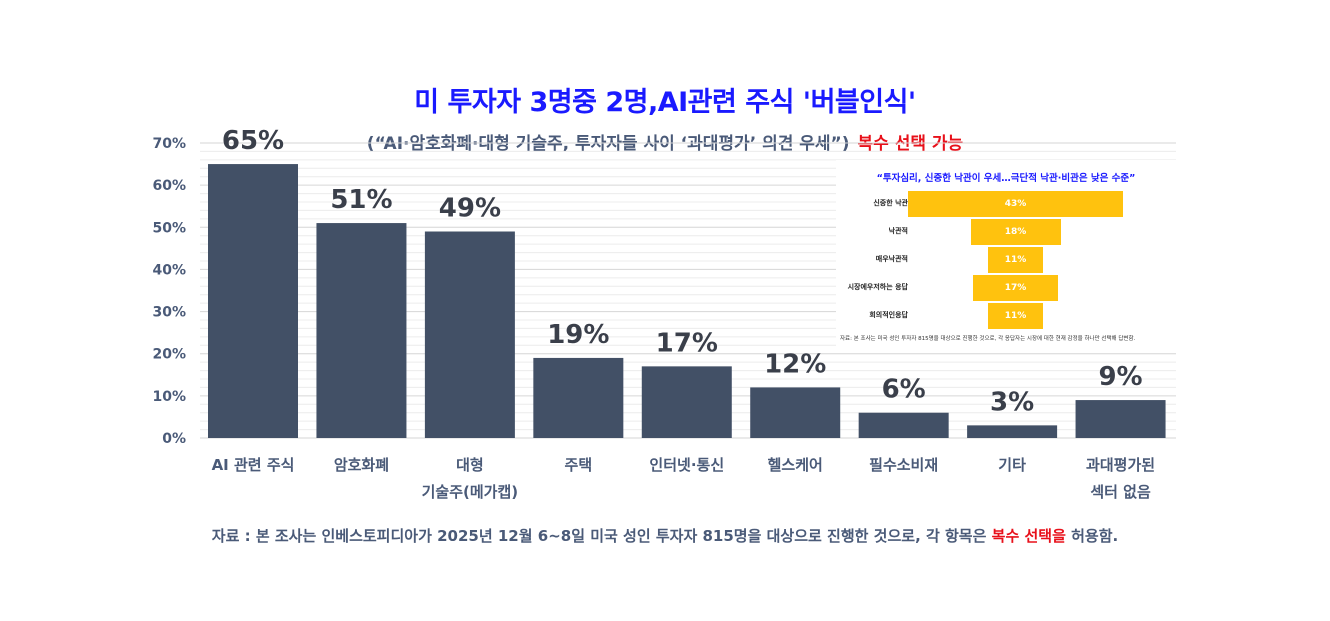 The width and height of the screenshot is (1330, 621). I want to click on inset-category-label: 낙관적, so click(898, 231).